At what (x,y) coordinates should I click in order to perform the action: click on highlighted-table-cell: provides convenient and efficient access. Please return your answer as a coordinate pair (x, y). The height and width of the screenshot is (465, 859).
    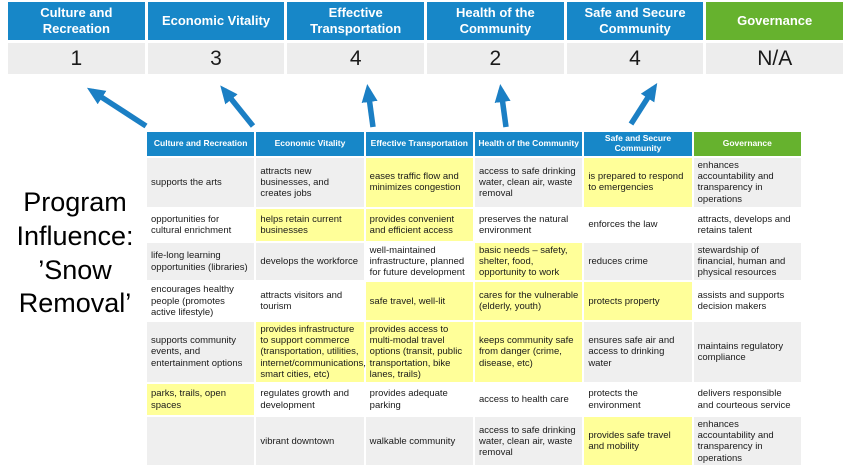
    Looking at the image, I should click on (419, 224).